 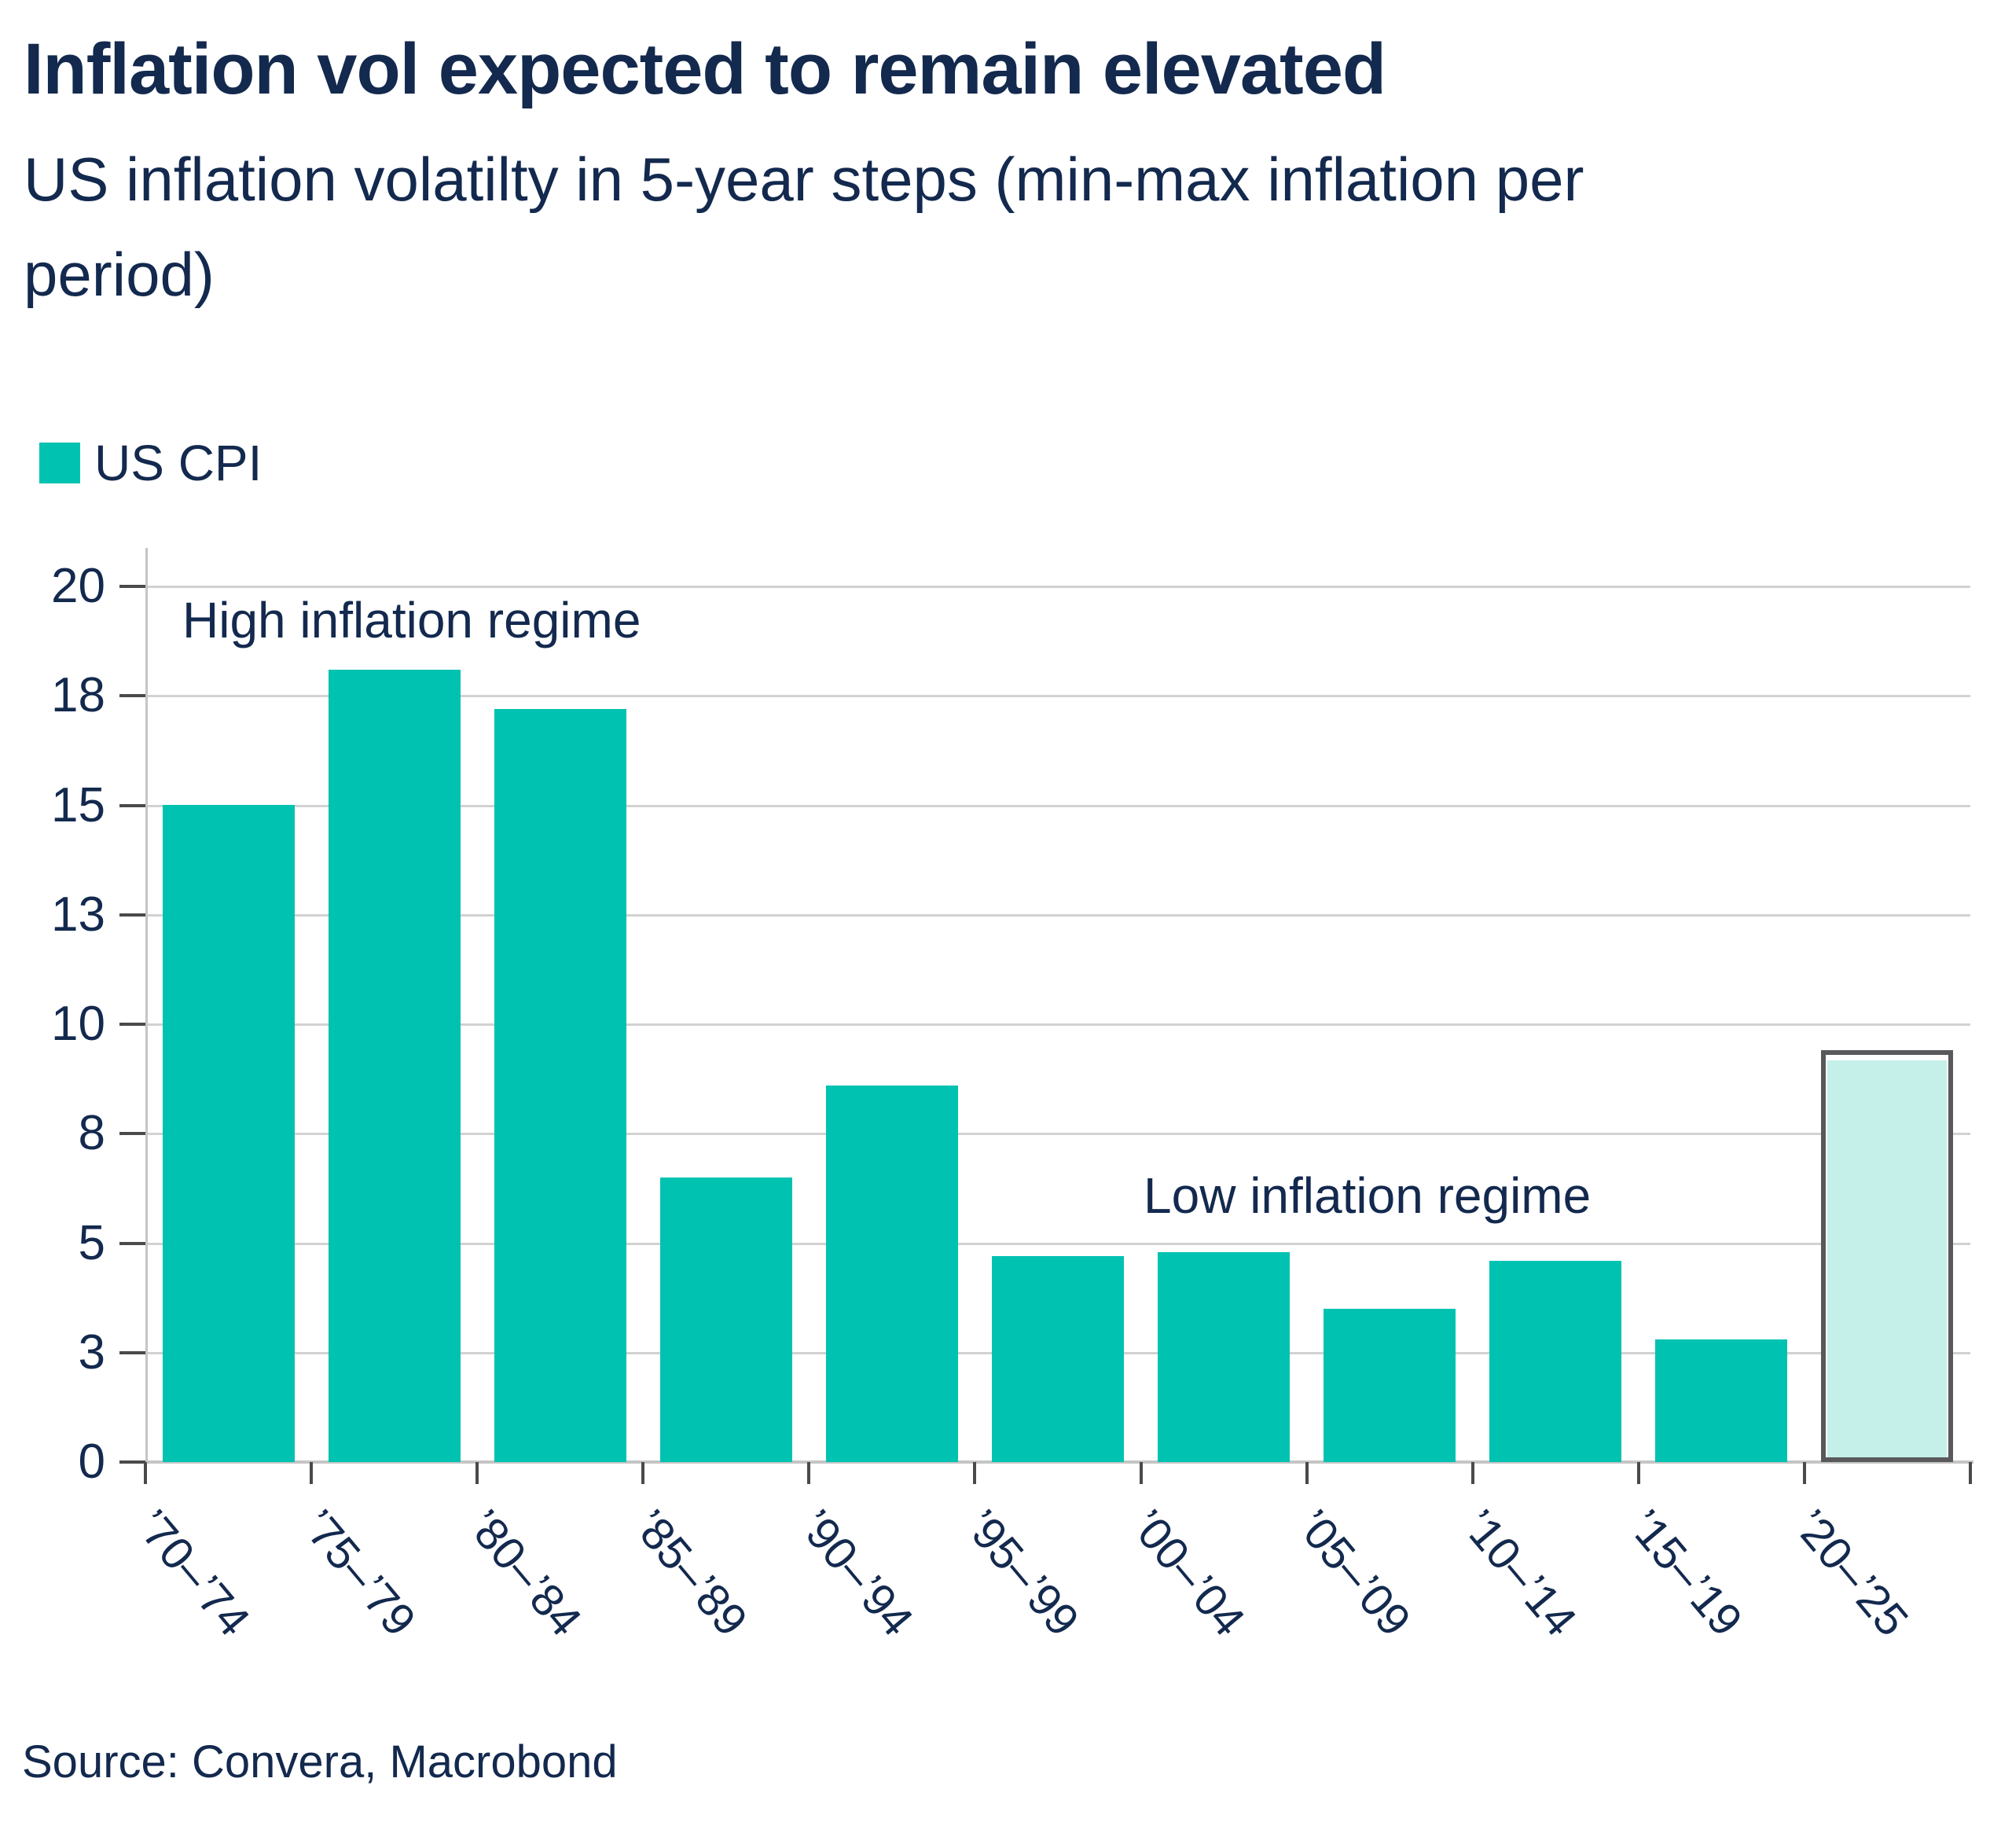 What do you see at coordinates (1851, 1573) in the screenshot?
I see `x-tick-label: ’20–’25` at bounding box center [1851, 1573].